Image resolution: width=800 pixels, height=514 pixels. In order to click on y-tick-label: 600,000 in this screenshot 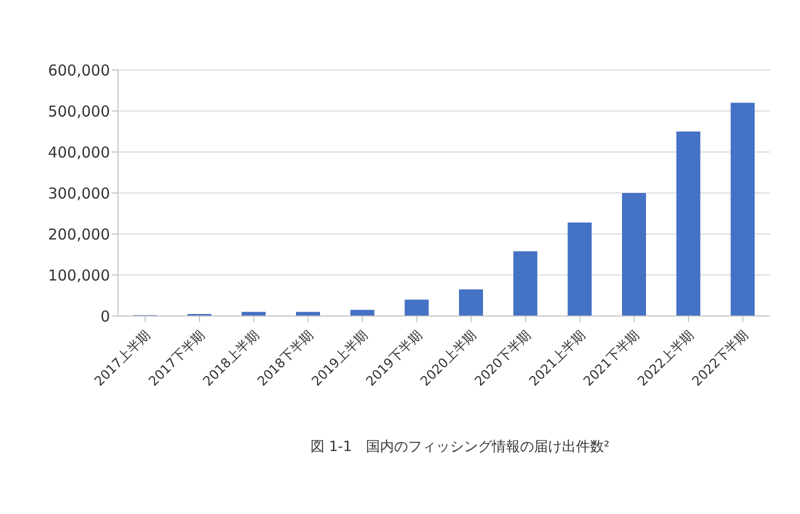, I will do `click(79, 70)`.